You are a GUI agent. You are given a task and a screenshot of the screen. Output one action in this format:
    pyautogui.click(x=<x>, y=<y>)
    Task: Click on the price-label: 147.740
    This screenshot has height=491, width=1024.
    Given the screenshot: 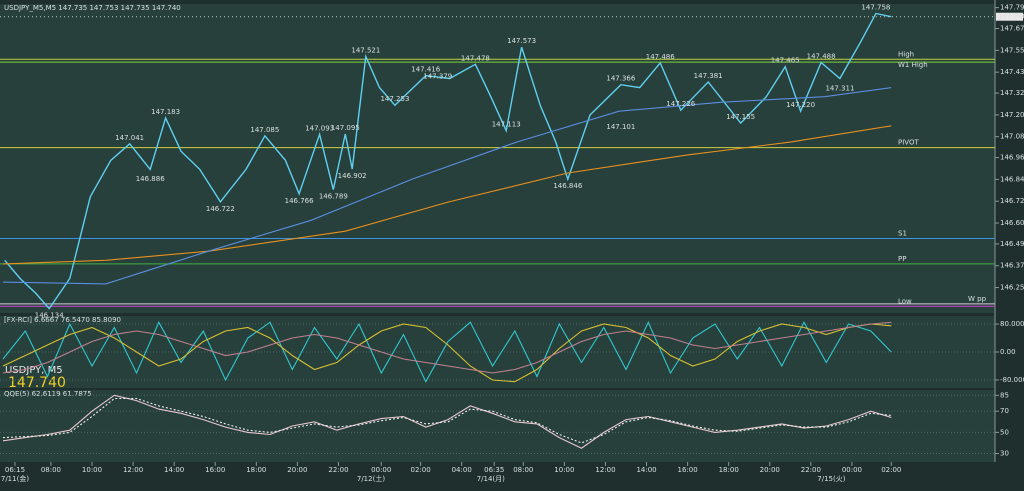 What is the action you would take?
    pyautogui.click(x=37, y=383)
    